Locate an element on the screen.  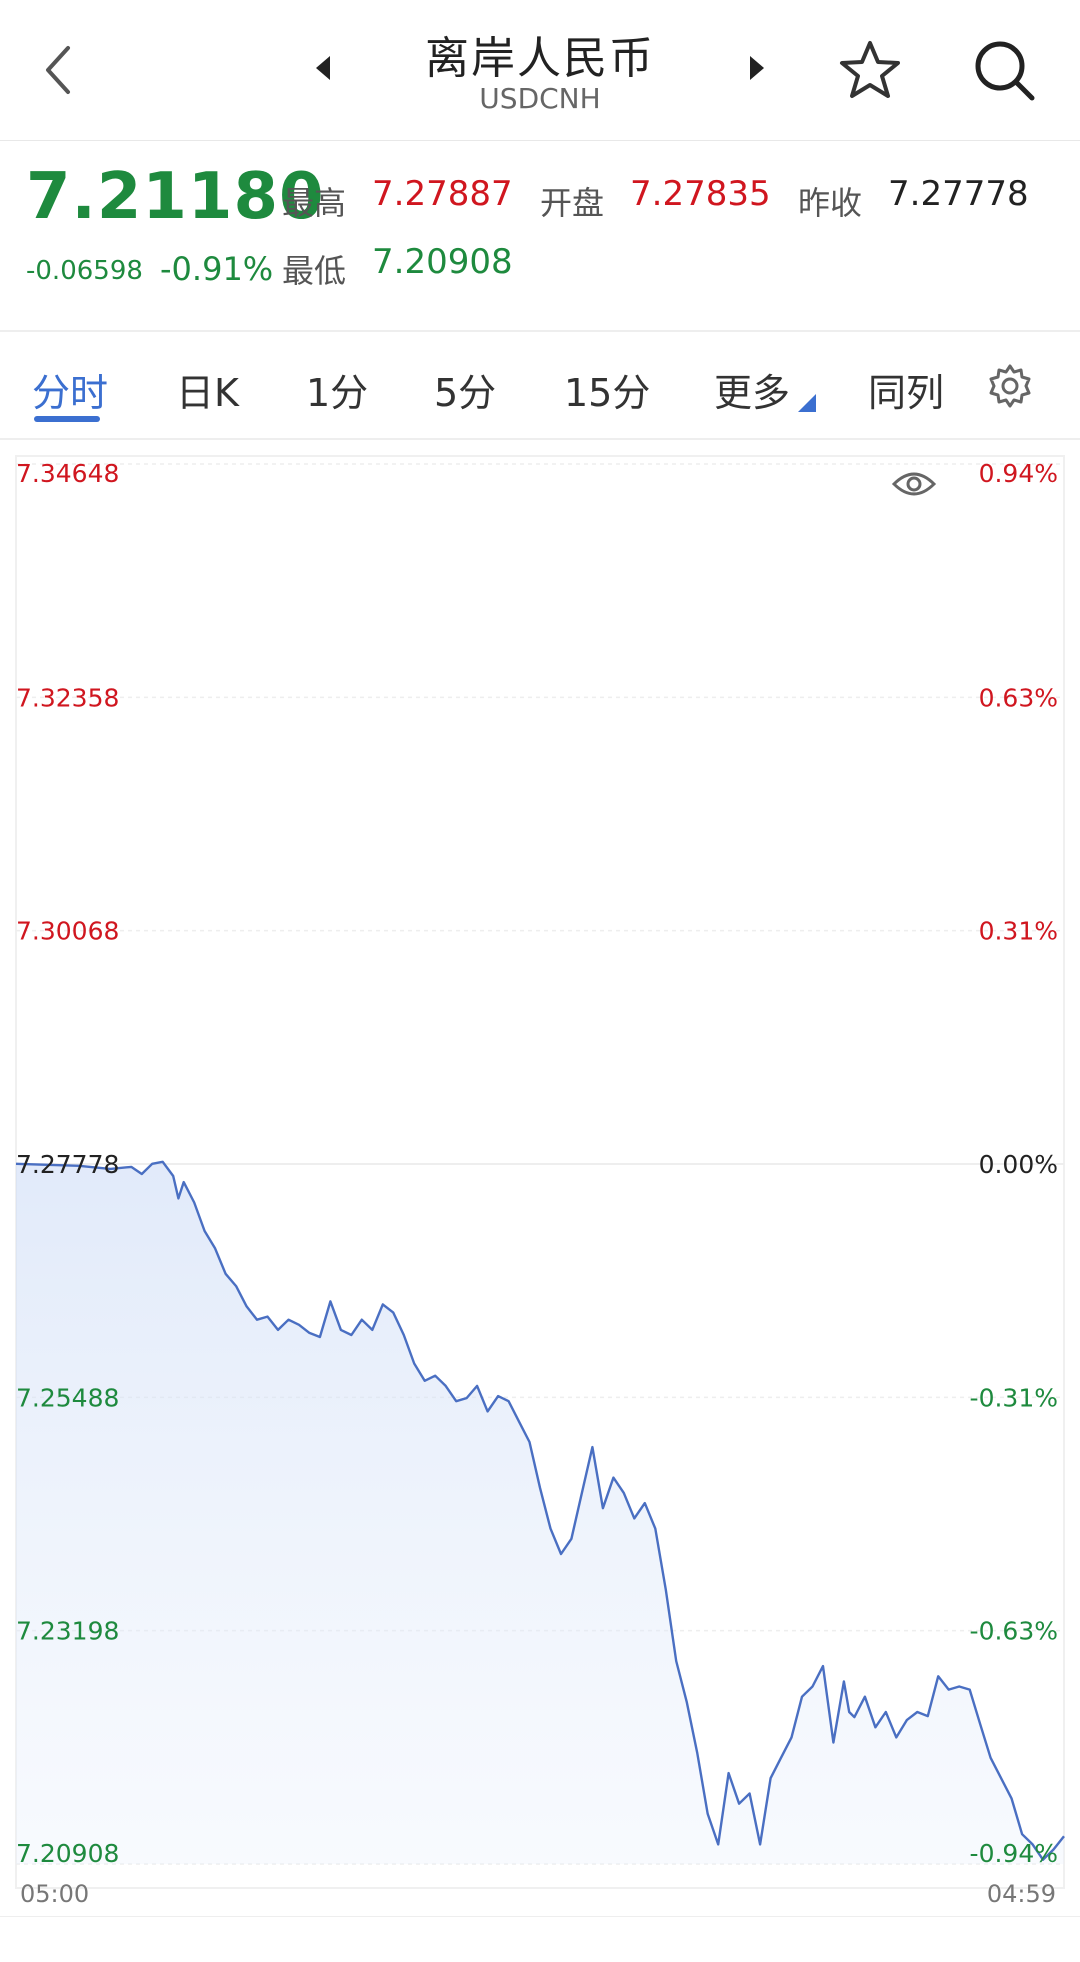
x-axis-start-label: 05:00 is located at coordinates (54, 1894).